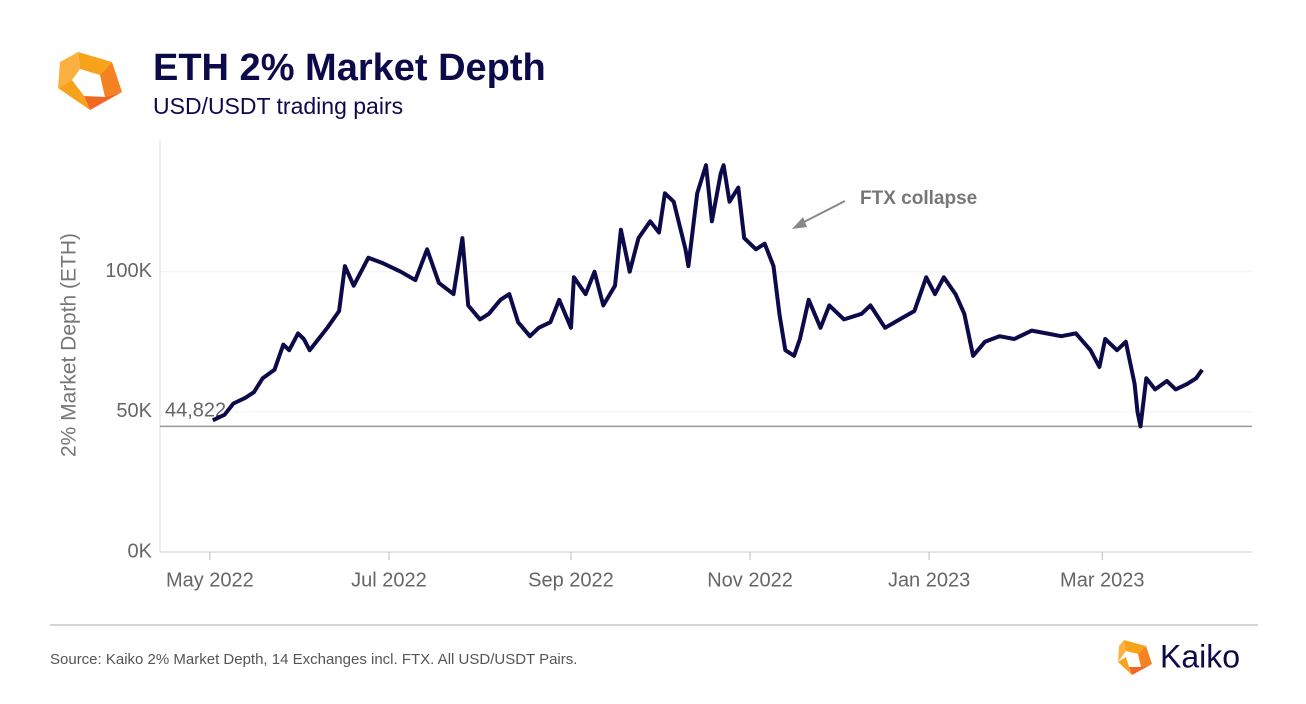  I want to click on x-tick-label: May 2022, so click(210, 580).